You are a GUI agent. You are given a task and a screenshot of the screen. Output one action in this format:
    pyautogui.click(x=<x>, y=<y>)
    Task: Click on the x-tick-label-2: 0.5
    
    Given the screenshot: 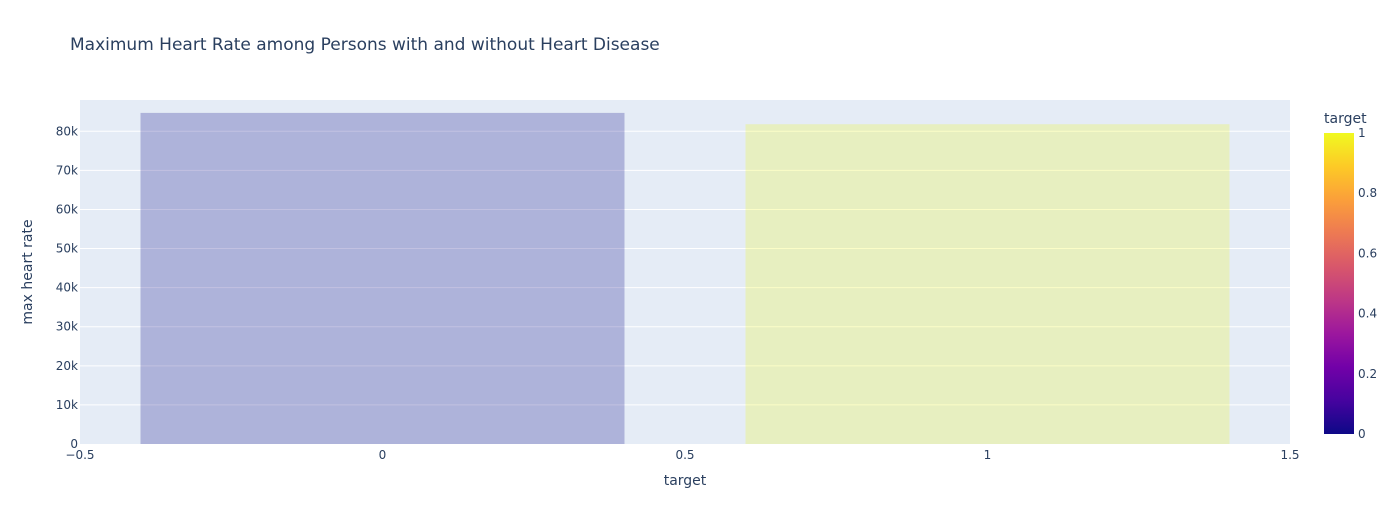 What is the action you would take?
    pyautogui.click(x=684, y=455)
    